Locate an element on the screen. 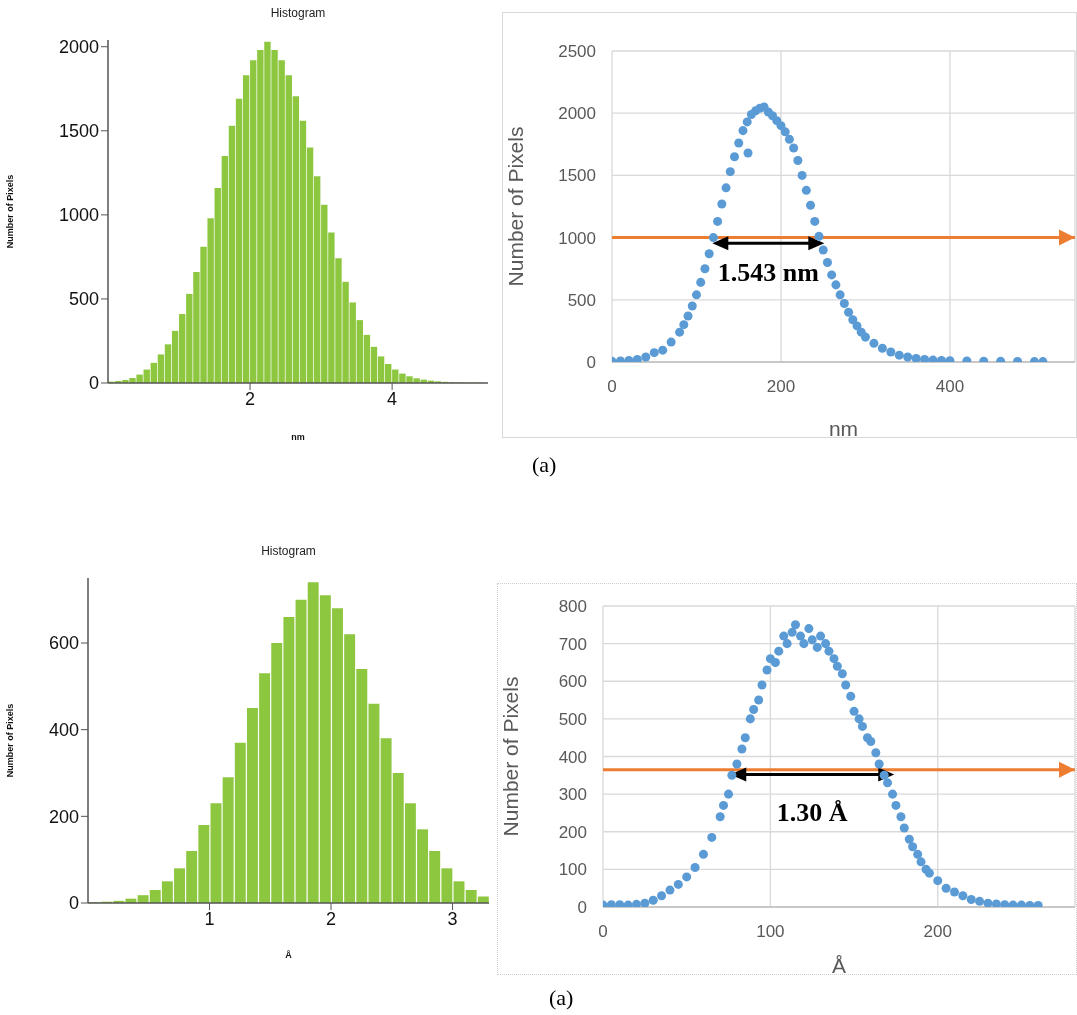  annotation: 1.543 nm is located at coordinates (768, 273).